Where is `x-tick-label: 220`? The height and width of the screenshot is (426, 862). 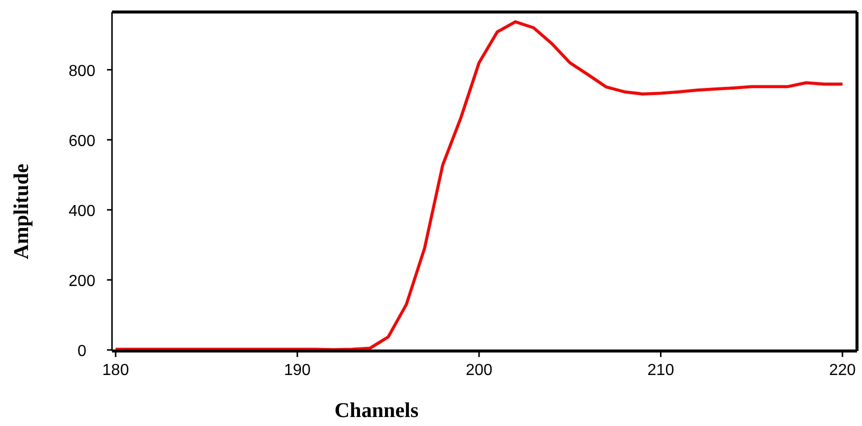
x-tick-label: 220 is located at coordinates (842, 370).